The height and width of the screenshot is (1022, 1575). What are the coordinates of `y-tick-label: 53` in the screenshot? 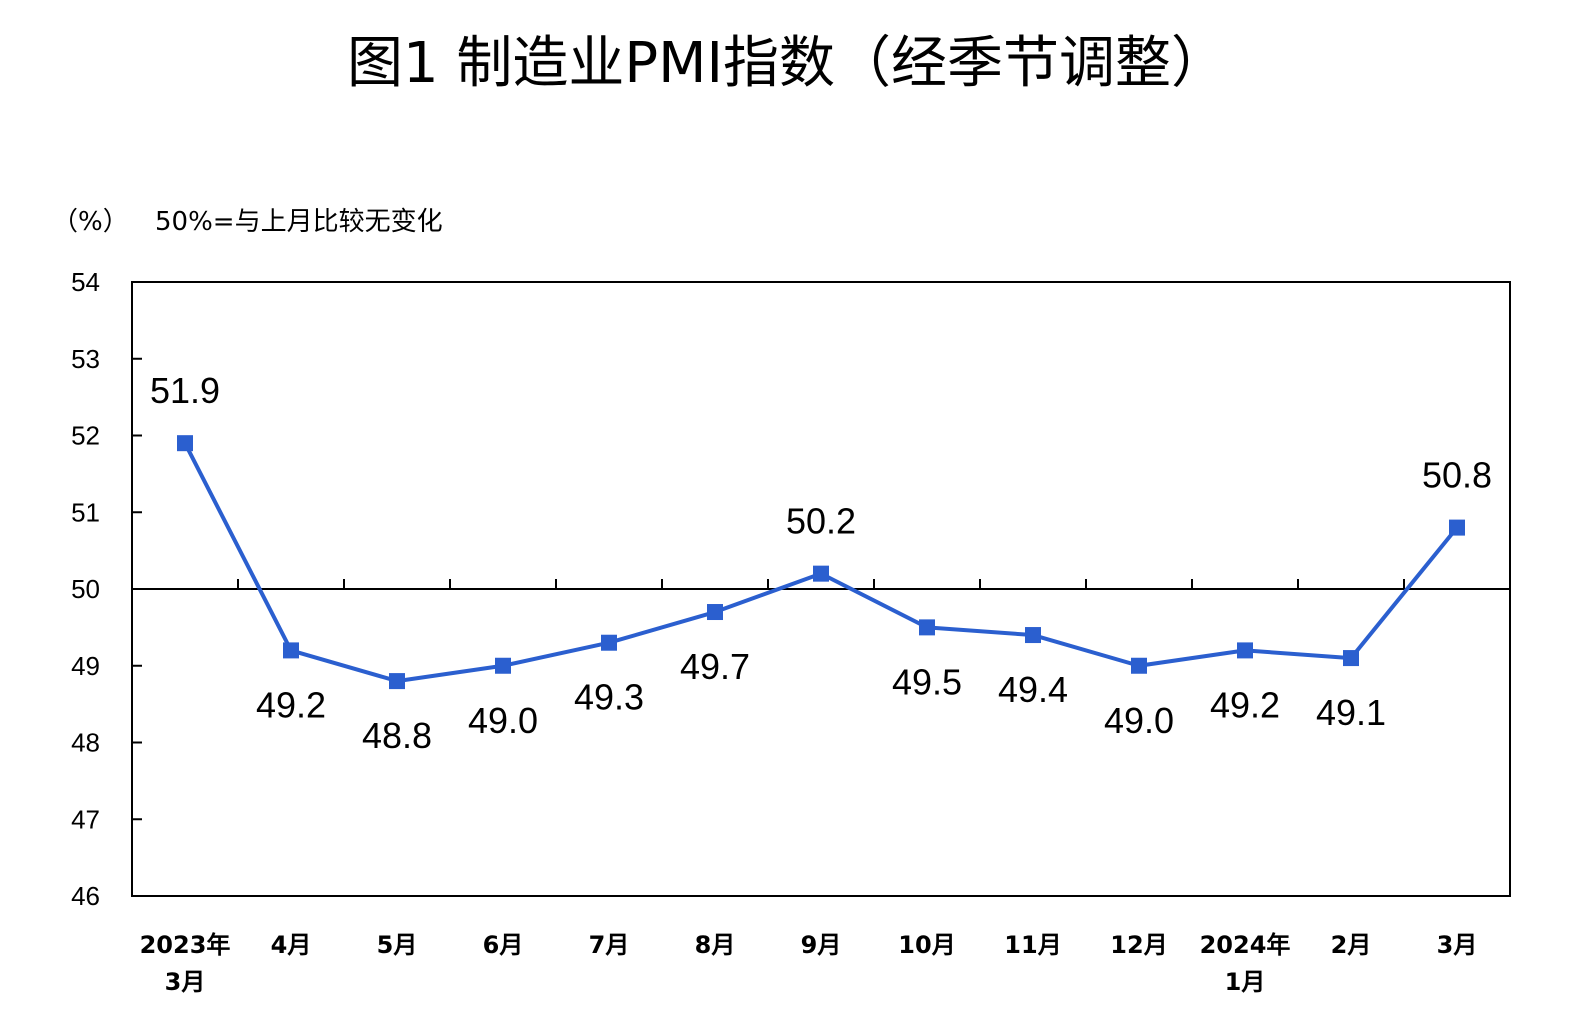 It's located at (85, 359).